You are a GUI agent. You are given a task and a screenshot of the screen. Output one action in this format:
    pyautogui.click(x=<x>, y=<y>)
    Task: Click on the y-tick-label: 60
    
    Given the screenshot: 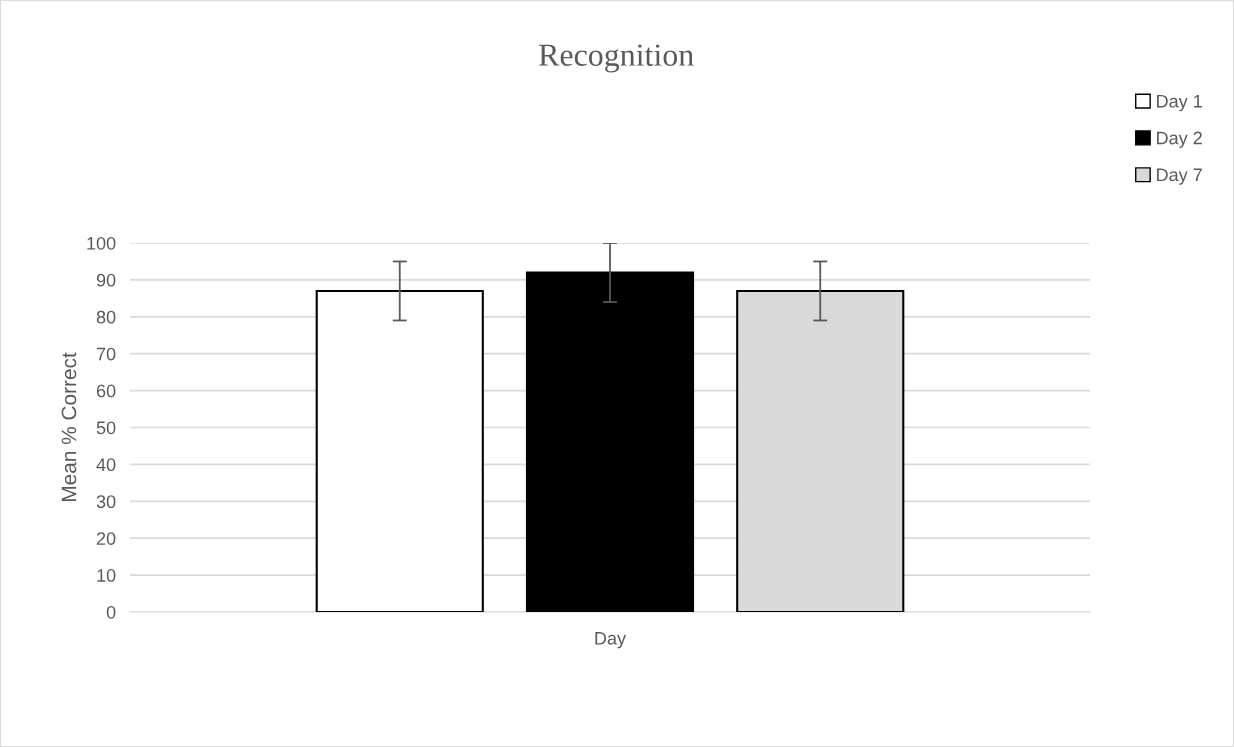 What is the action you would take?
    pyautogui.click(x=106, y=391)
    